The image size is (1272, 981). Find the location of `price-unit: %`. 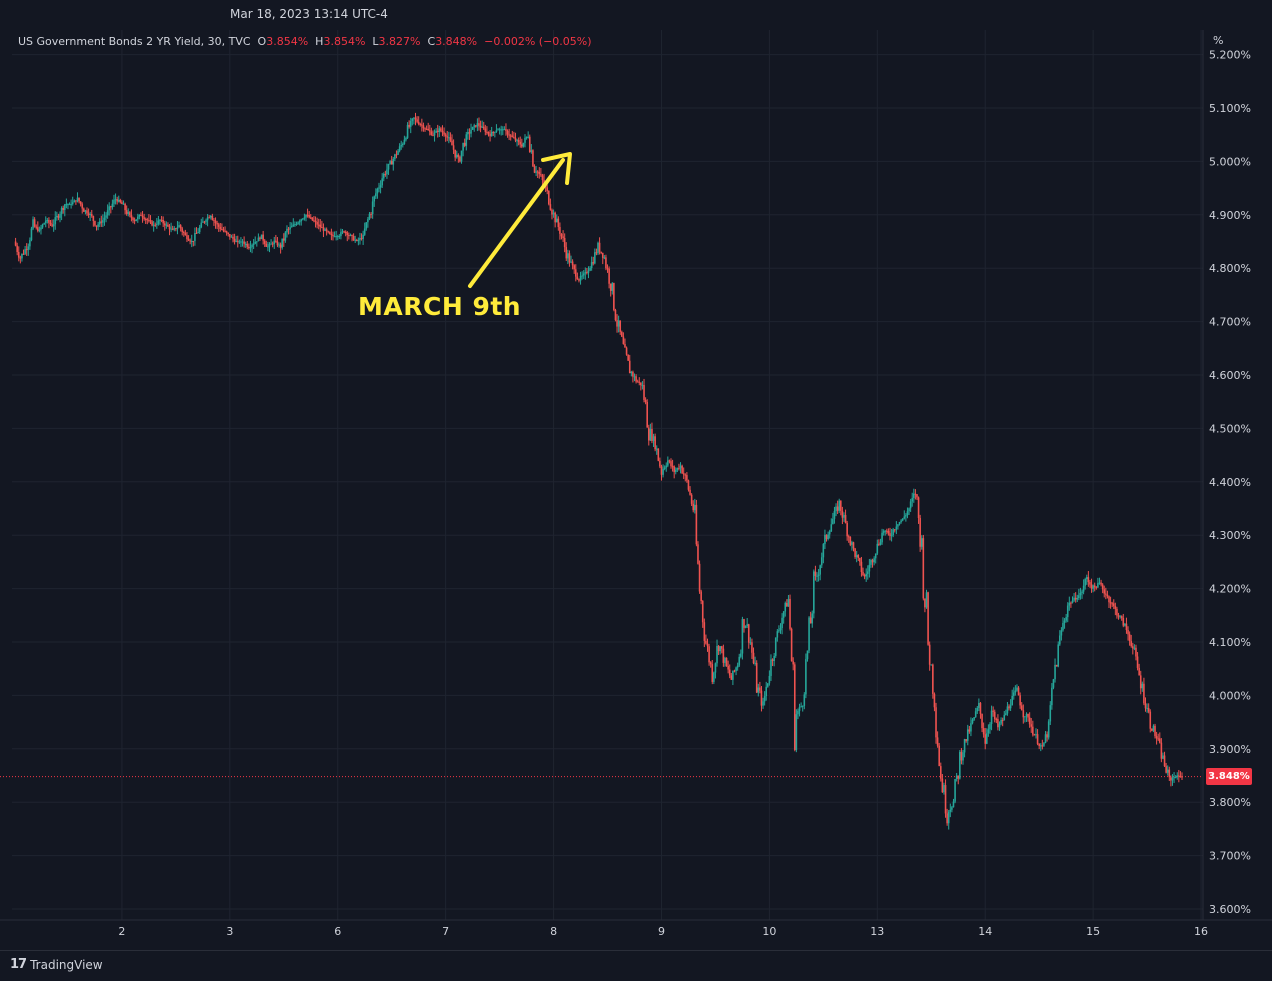

price-unit: % is located at coordinates (1218, 40).